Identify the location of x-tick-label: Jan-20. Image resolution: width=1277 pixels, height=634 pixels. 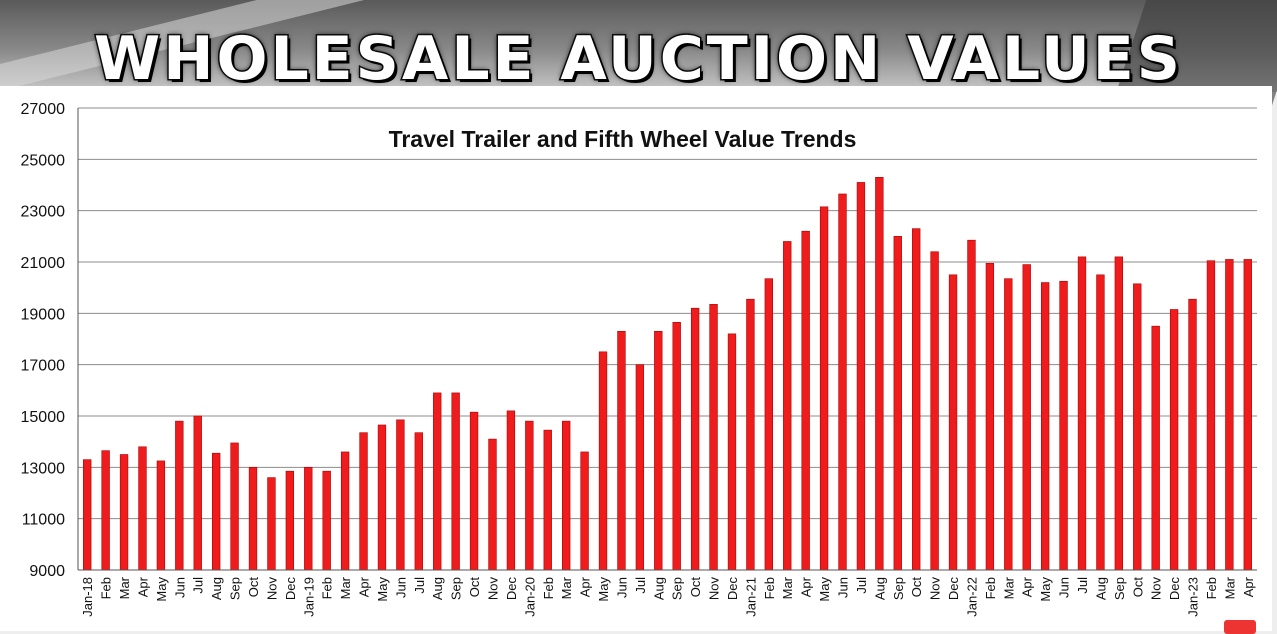
(529, 597).